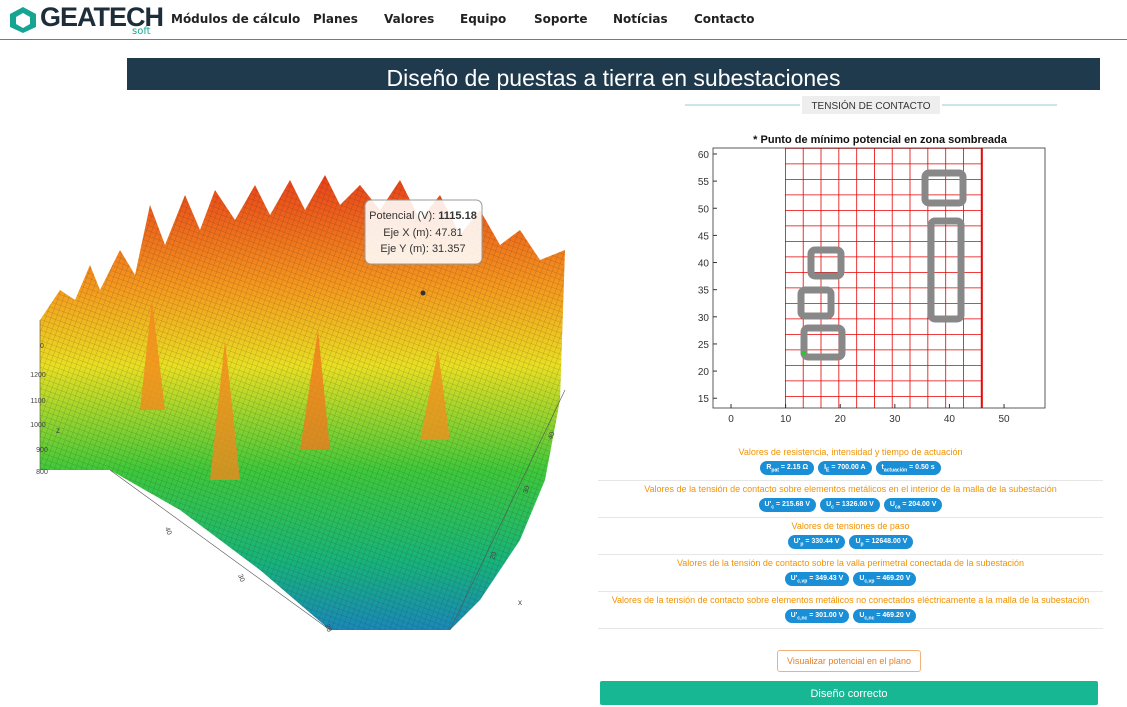 Image resolution: width=1127 pixels, height=707 pixels. I want to click on logo-icon, so click(23, 20).